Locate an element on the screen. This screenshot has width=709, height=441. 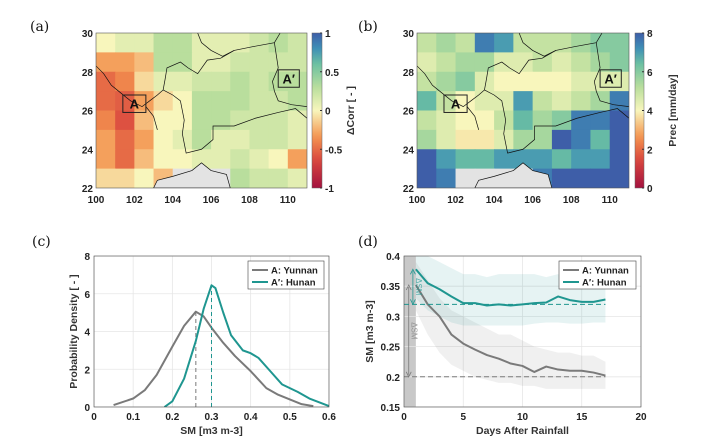
region-label: A′ is located at coordinates (289, 79).